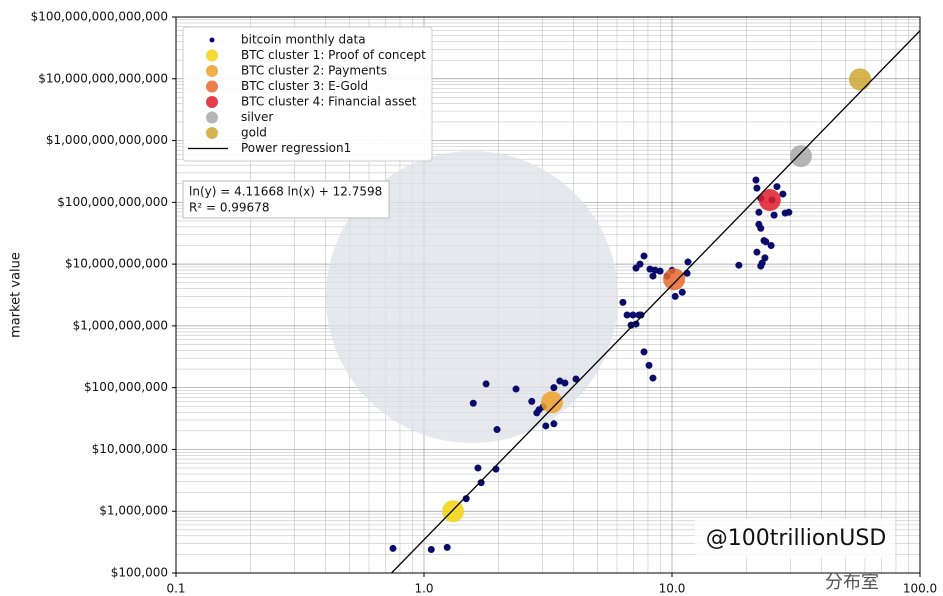  What do you see at coordinates (139, 573) in the screenshot?
I see `y-tick-label: $100,000` at bounding box center [139, 573].